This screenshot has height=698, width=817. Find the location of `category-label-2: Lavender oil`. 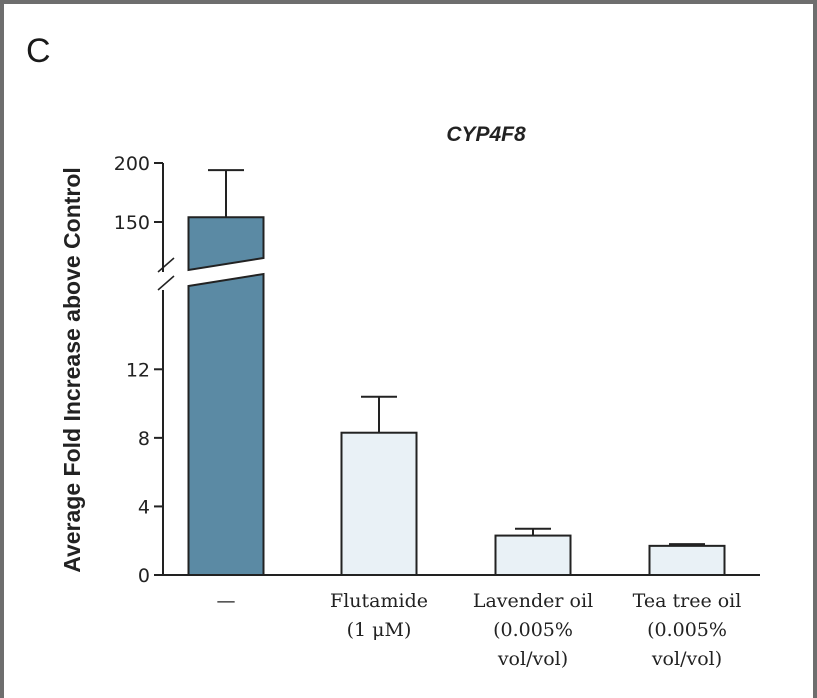

category-label-2: Lavender oil is located at coordinates (533, 601).